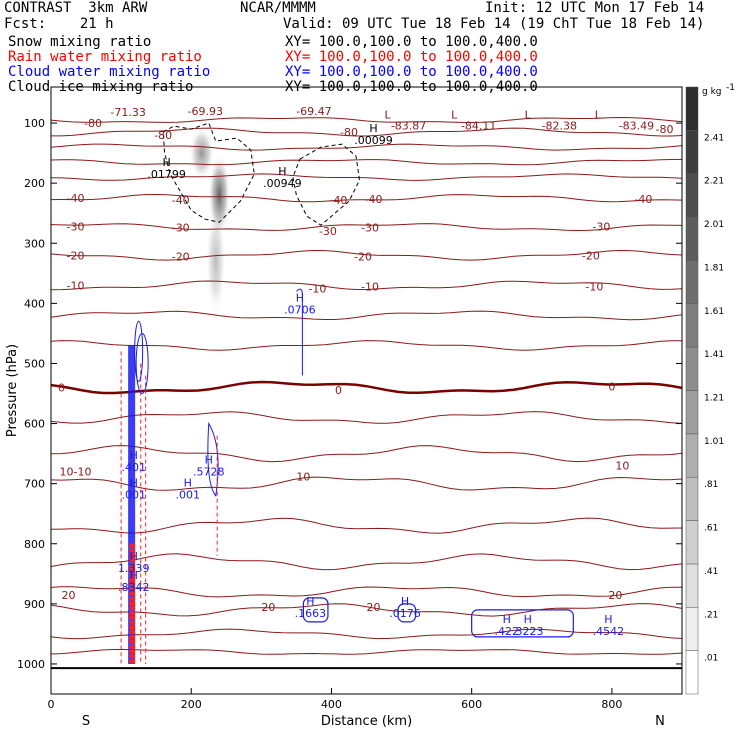 The width and height of the screenshot is (740, 740). I want to click on y-tick-label: 500, so click(34, 363).